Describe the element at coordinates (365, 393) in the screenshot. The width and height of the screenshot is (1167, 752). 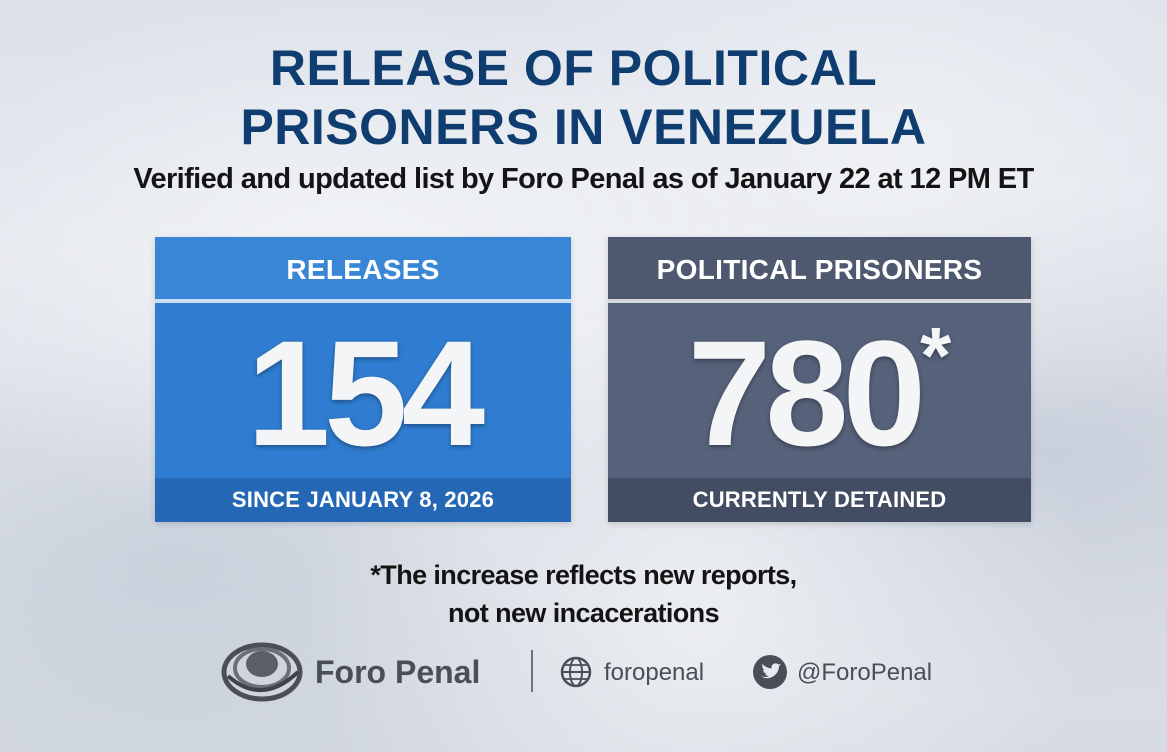
I see `releases-count: 154` at that location.